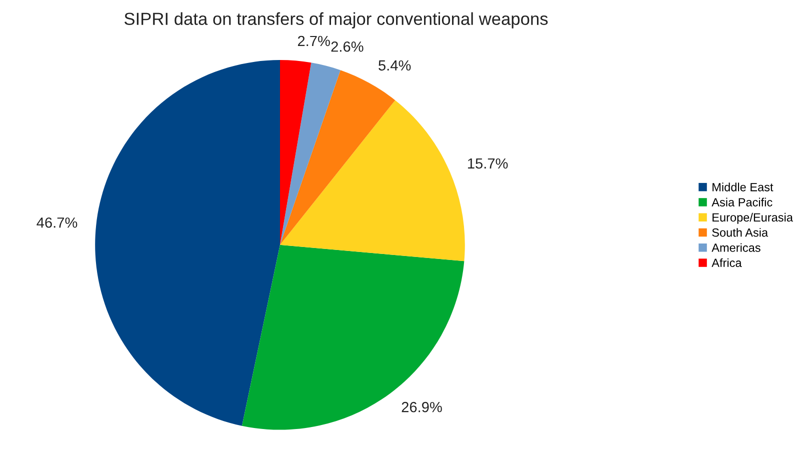  I want to click on data-label: 15.7%, so click(488, 163).